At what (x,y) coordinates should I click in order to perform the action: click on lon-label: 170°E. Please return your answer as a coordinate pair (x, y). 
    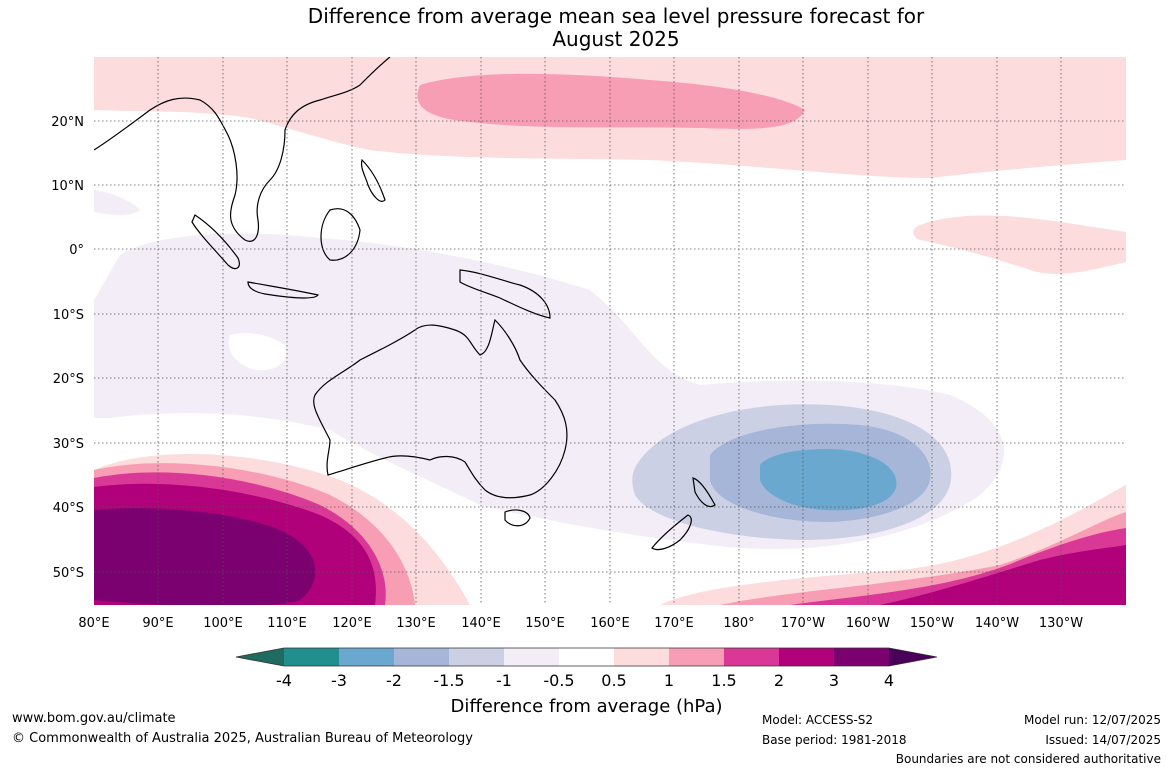
    Looking at the image, I should click on (674, 623).